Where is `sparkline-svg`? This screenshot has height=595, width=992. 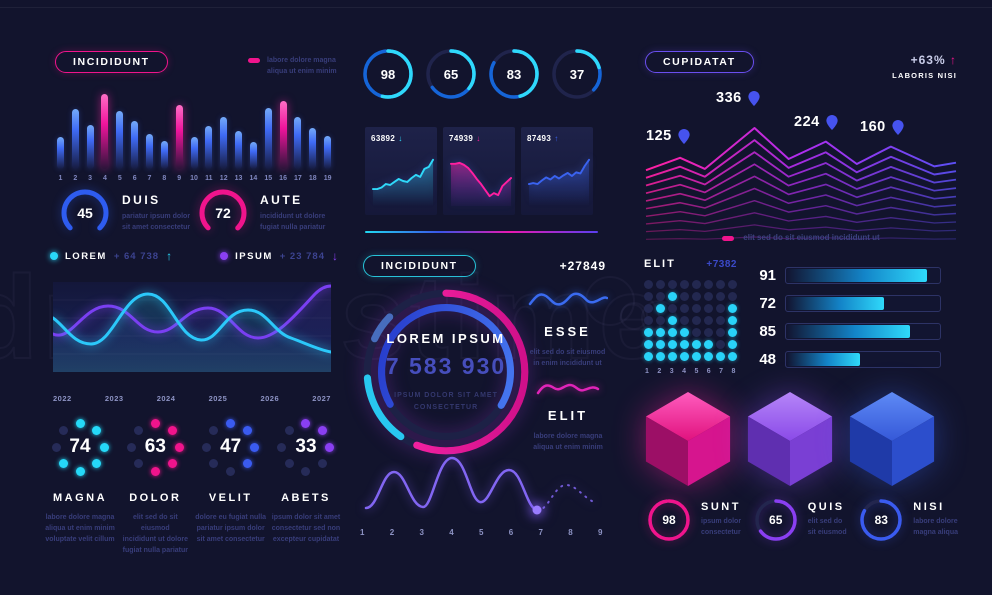 sparkline-svg is located at coordinates (559, 182).